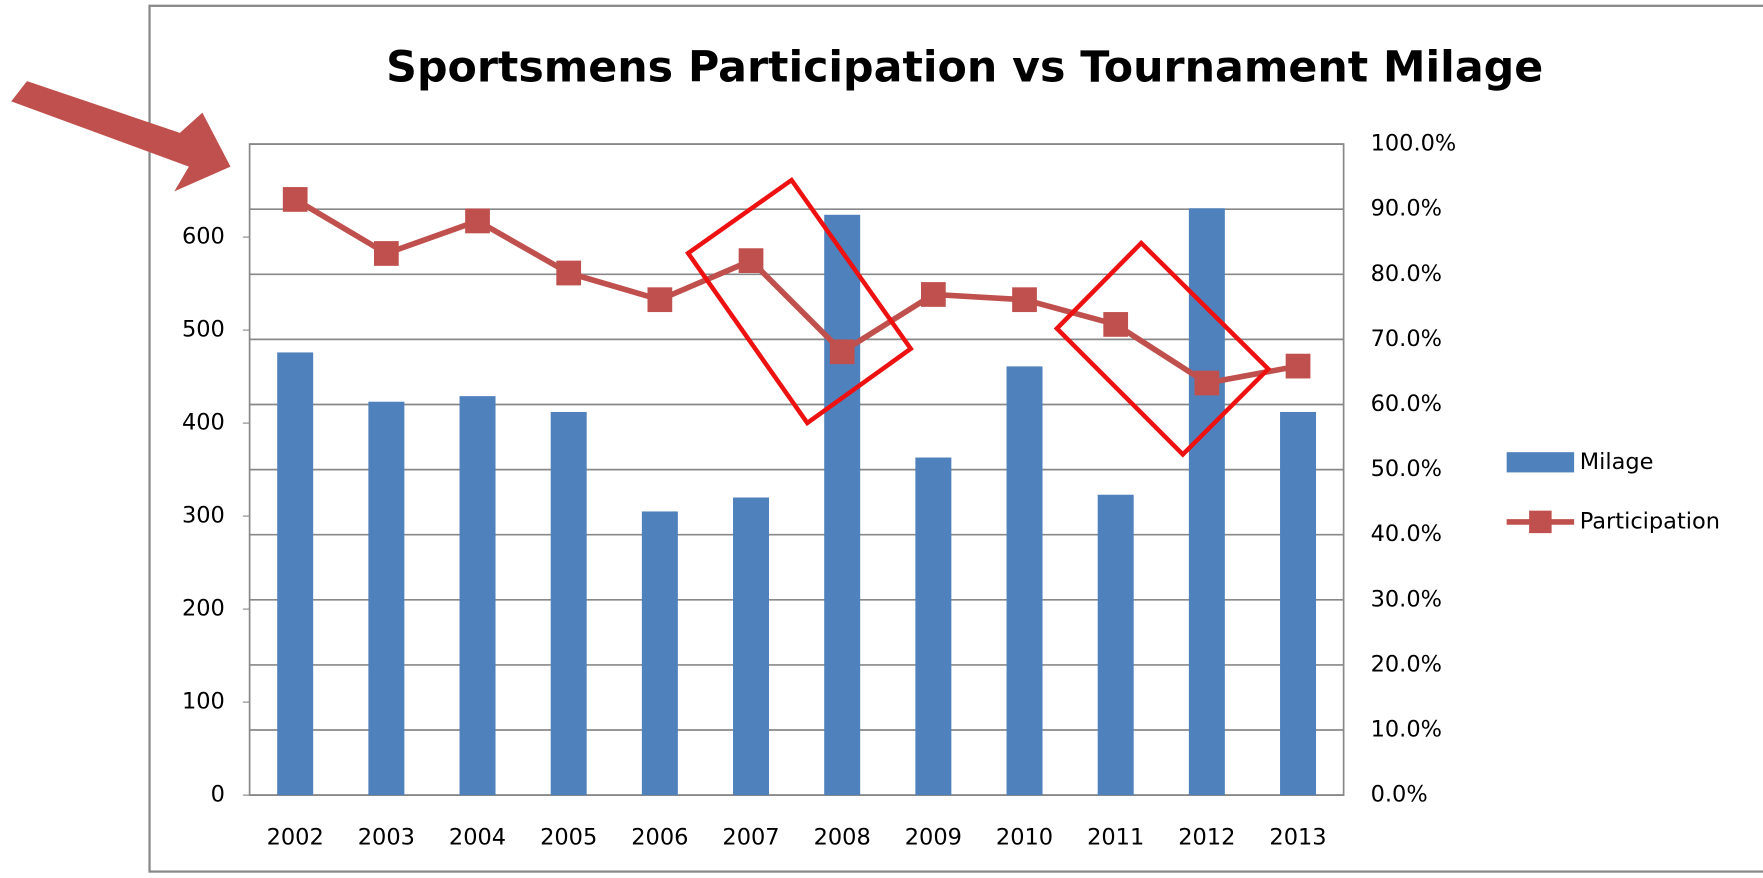  Describe the element at coordinates (218, 795) in the screenshot. I see `y-tick-label: 0` at that location.